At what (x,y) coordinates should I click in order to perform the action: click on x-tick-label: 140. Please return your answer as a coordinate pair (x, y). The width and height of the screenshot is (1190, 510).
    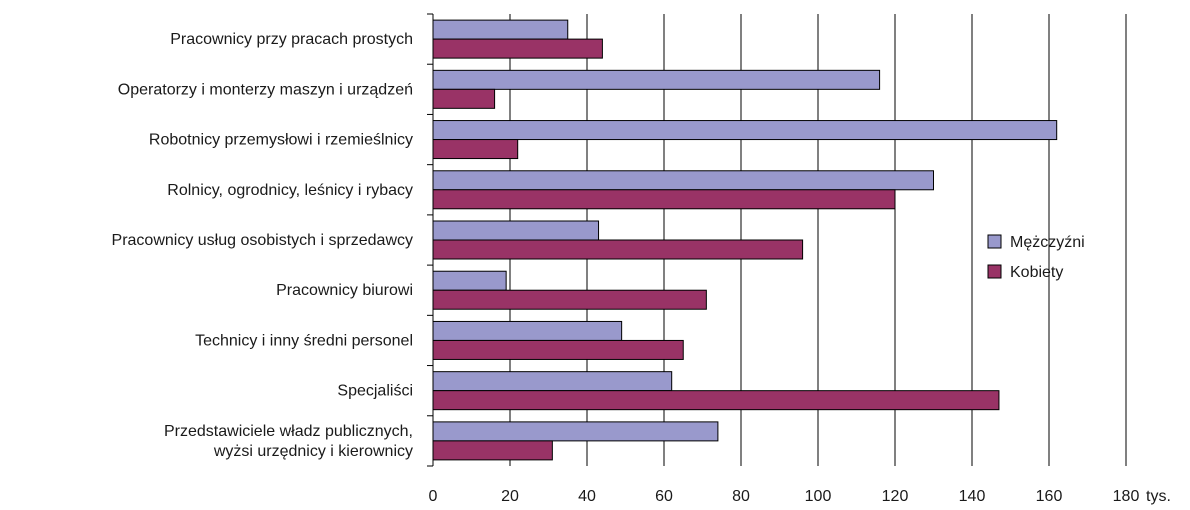
    Looking at the image, I should click on (972, 496).